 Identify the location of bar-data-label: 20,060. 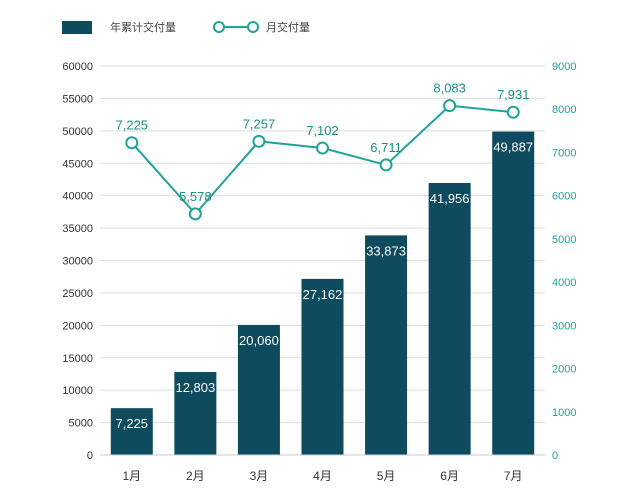
(259, 340).